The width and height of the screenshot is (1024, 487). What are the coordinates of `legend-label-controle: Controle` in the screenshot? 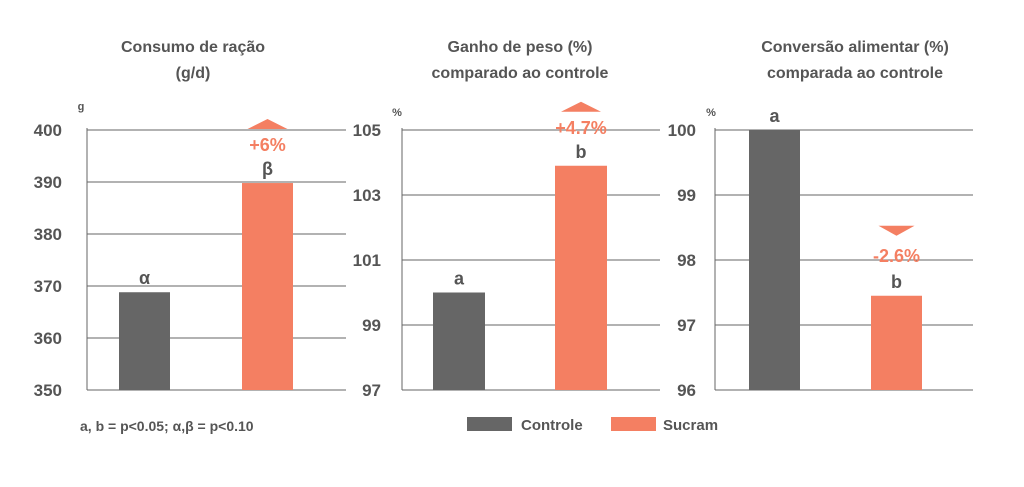 It's located at (552, 425).